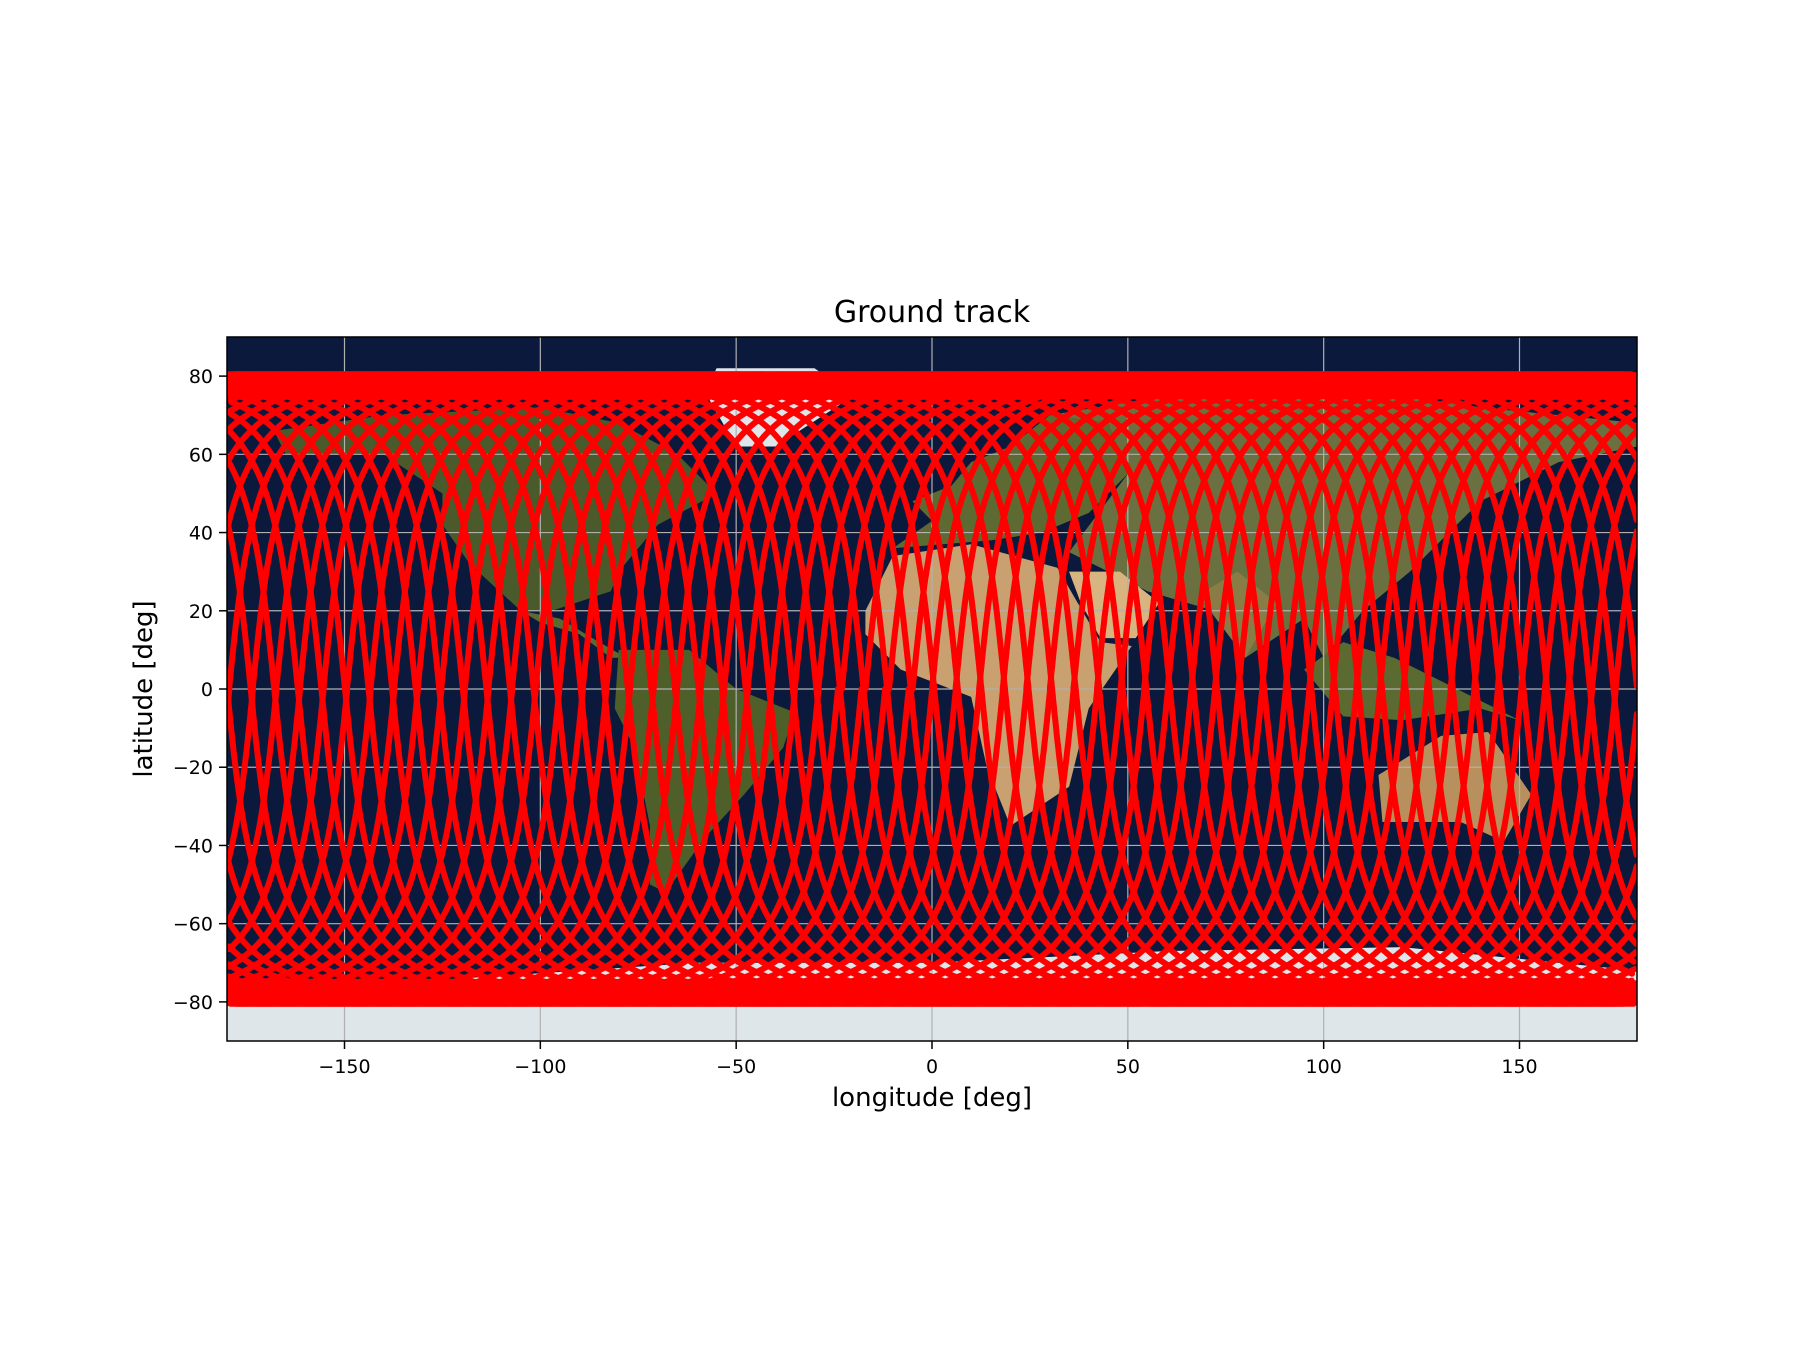 This screenshot has height=1350, width=1800. I want to click on x-tick-label: −150, so click(344, 1067).